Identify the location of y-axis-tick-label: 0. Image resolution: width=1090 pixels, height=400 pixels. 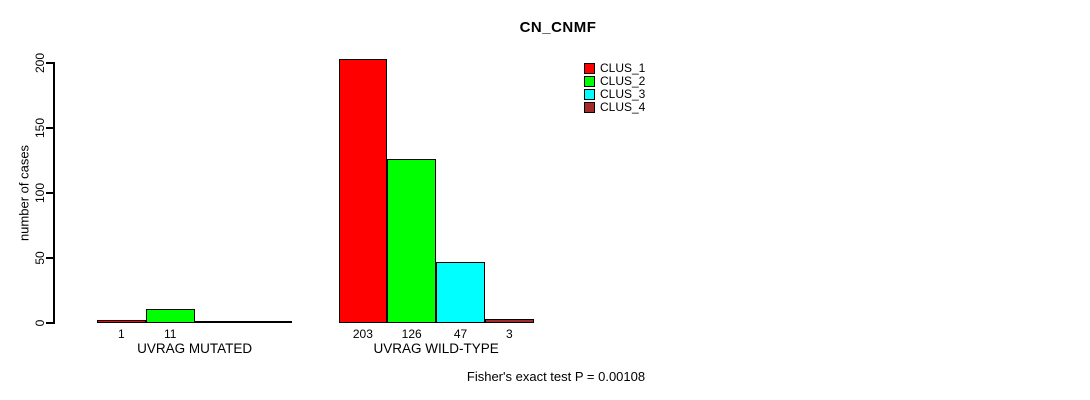
(40, 323).